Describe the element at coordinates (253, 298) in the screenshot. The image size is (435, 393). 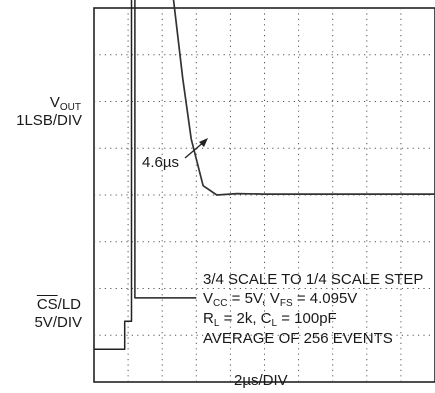
I see `legend-vfs-v: = 5V, V` at that location.